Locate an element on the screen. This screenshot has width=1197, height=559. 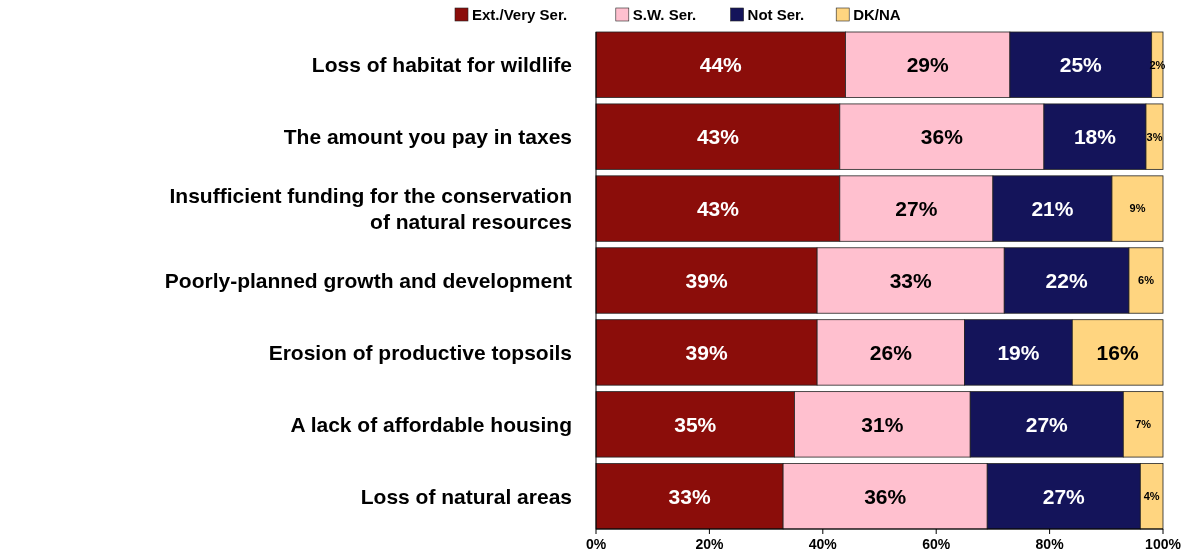
legend-label: S.W. Ser. is located at coordinates (664, 14).